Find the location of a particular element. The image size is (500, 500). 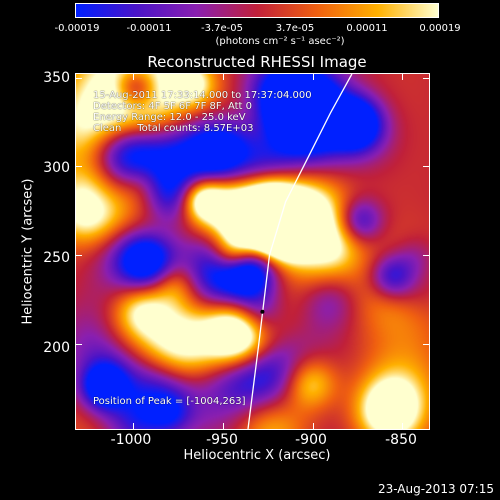

colorbar-tick-label: -0.00019 is located at coordinates (77, 28).